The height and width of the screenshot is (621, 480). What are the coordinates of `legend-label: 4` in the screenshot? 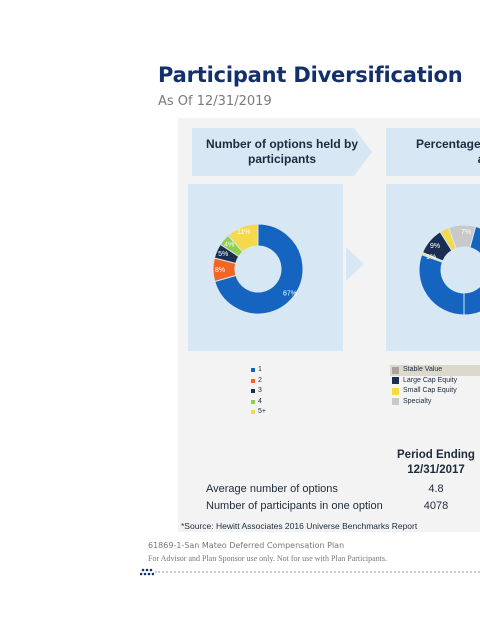 It's located at (260, 401).